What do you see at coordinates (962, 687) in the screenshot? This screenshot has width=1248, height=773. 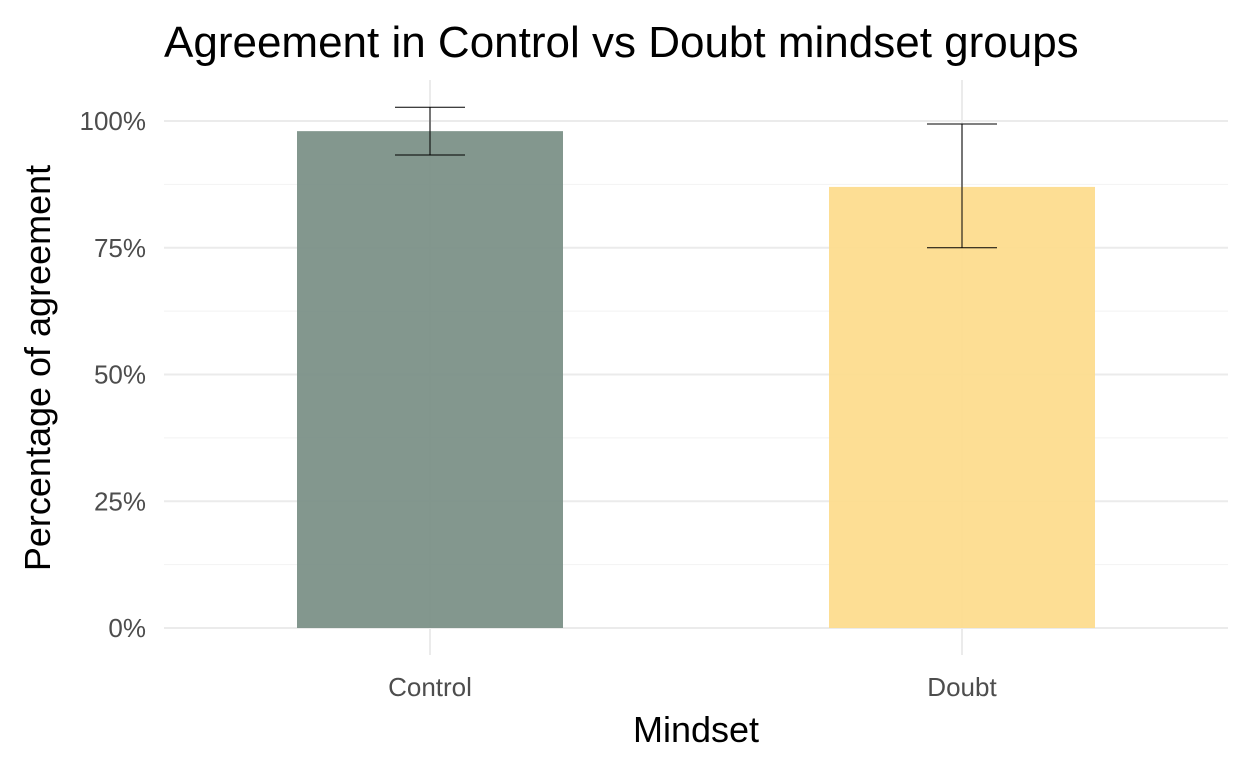 I see `x-tick-label: Doubt` at bounding box center [962, 687].